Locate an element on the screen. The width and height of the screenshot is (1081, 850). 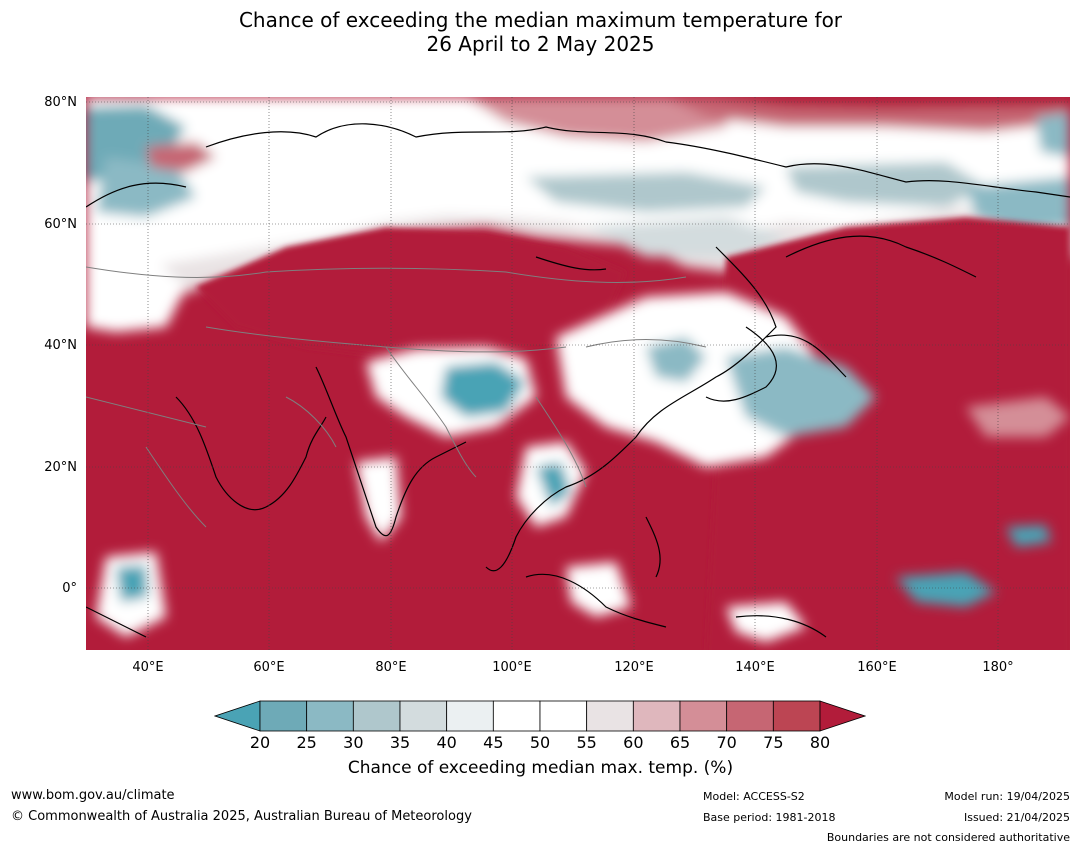
lon-label-180: 180° is located at coordinates (998, 667).